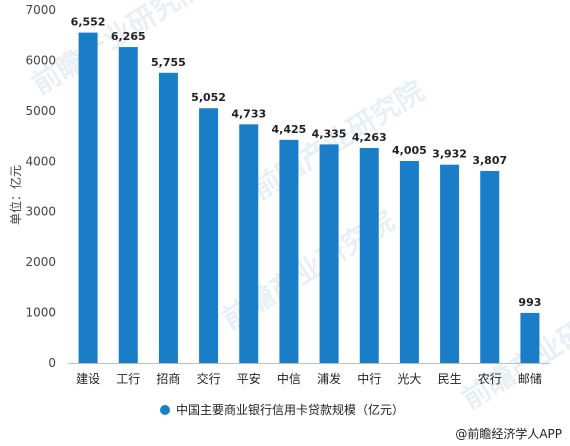  What do you see at coordinates (88, 22) in the screenshot?
I see `value-label: 6,552` at bounding box center [88, 22].